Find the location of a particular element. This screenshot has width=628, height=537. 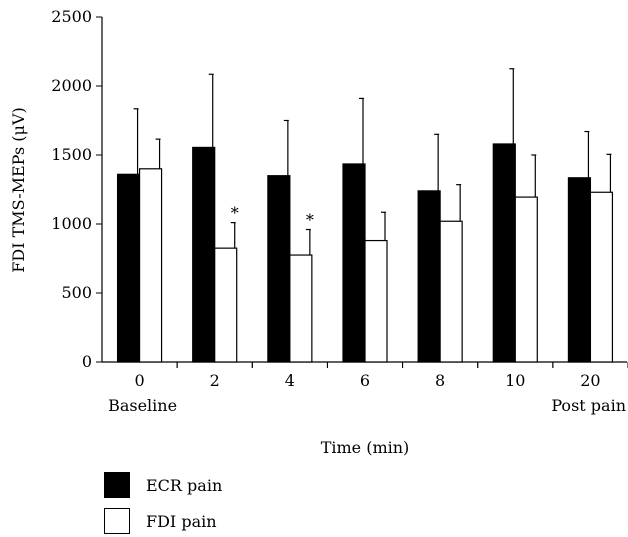

x-axis: 0 2 4 6 8 10 20 Baseline Post pain is located at coordinates (365, 388).